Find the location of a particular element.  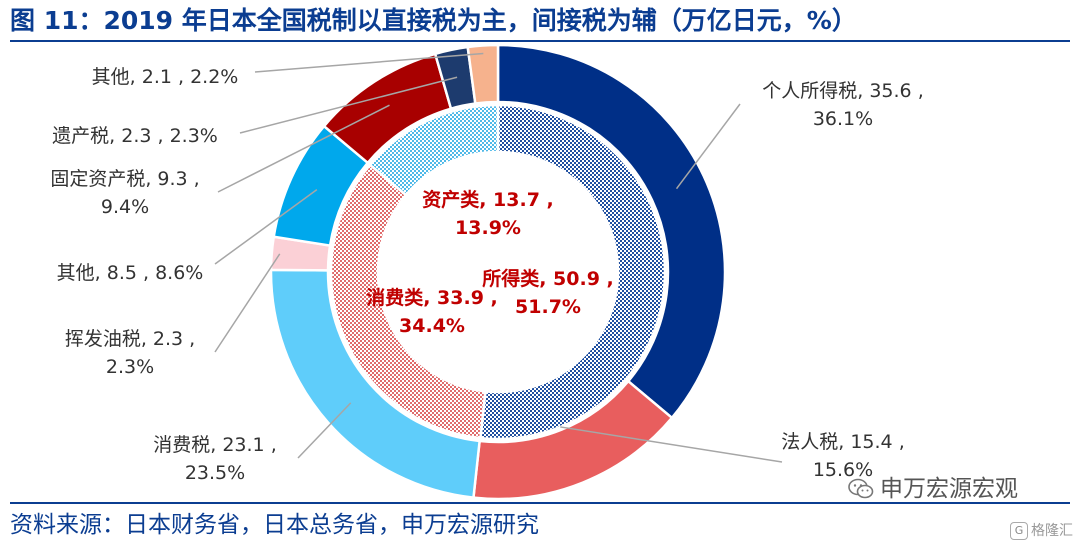

inner-label-1-line-1: 34.4% is located at coordinates (432, 326).